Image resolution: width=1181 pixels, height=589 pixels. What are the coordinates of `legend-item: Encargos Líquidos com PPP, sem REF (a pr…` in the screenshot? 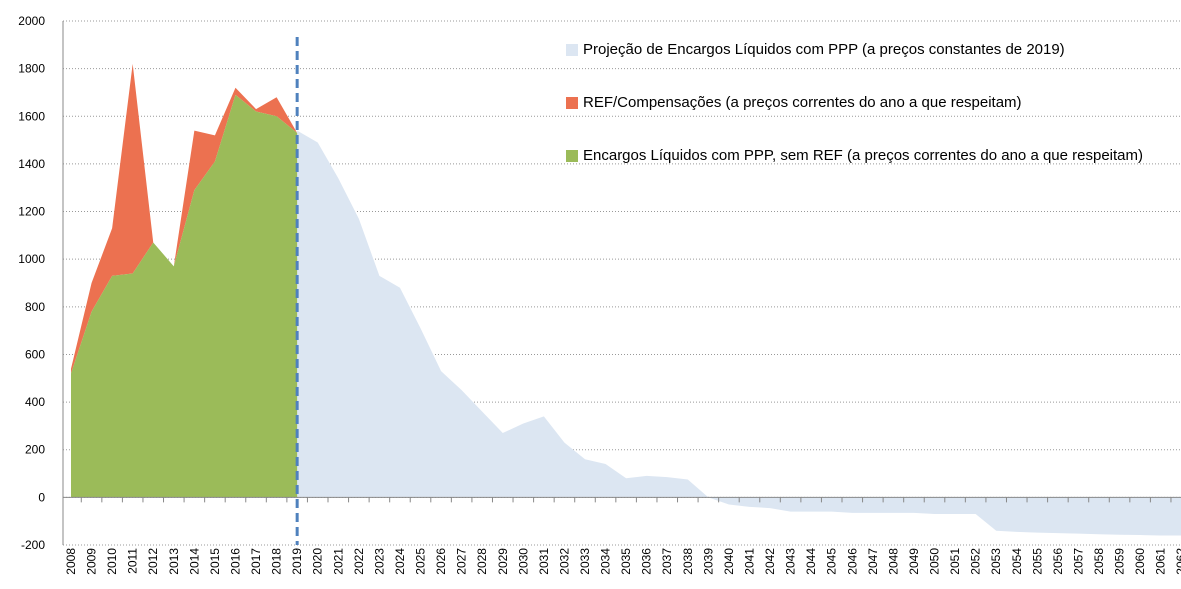 It's located at (856, 156).